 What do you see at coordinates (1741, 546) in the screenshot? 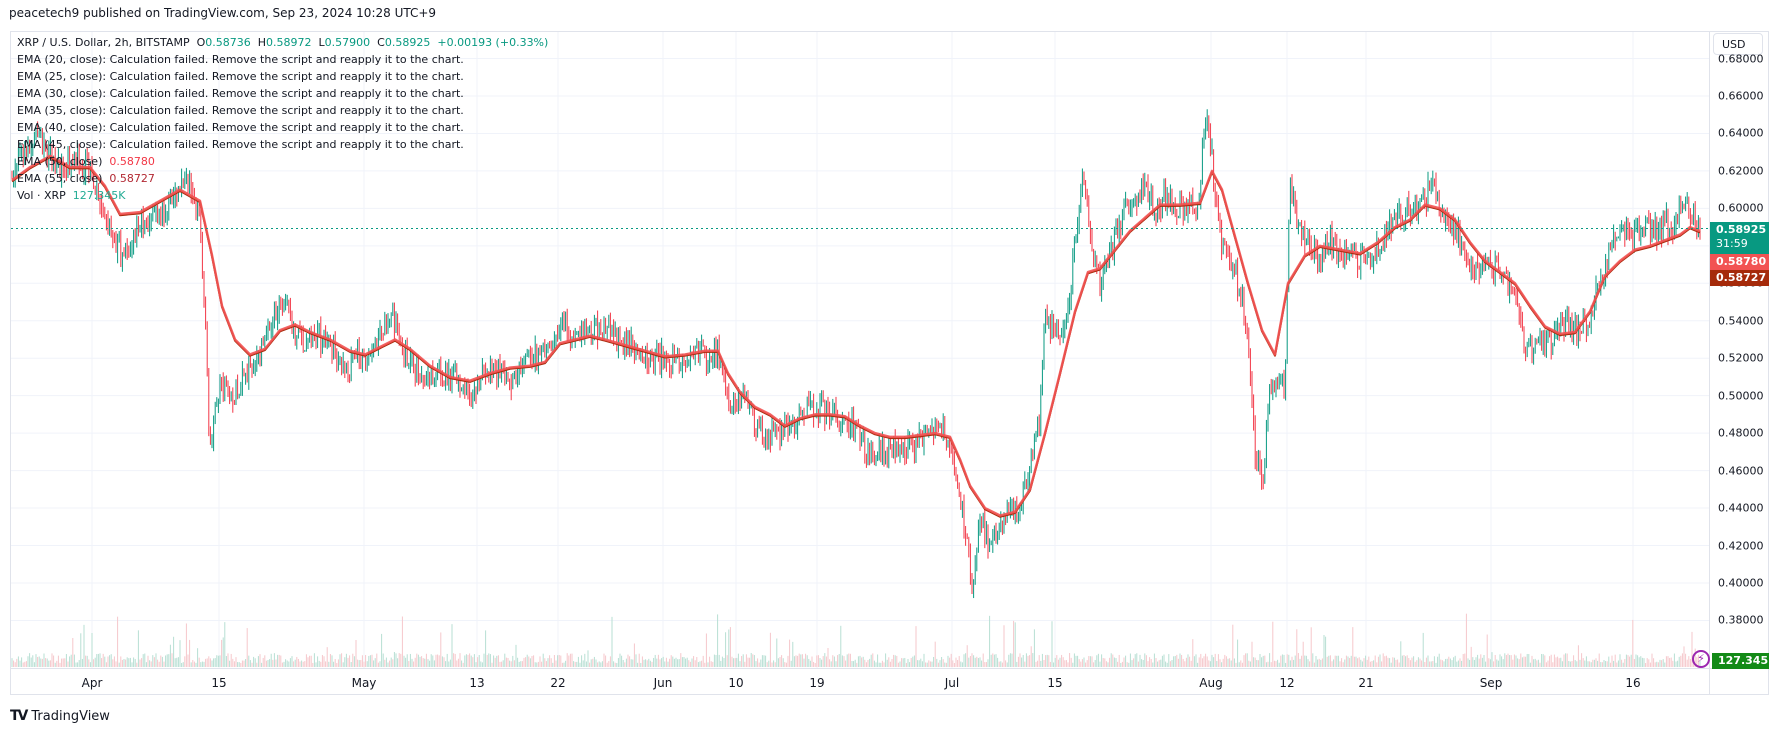
I see `price-tick: 0.42000` at bounding box center [1741, 546].